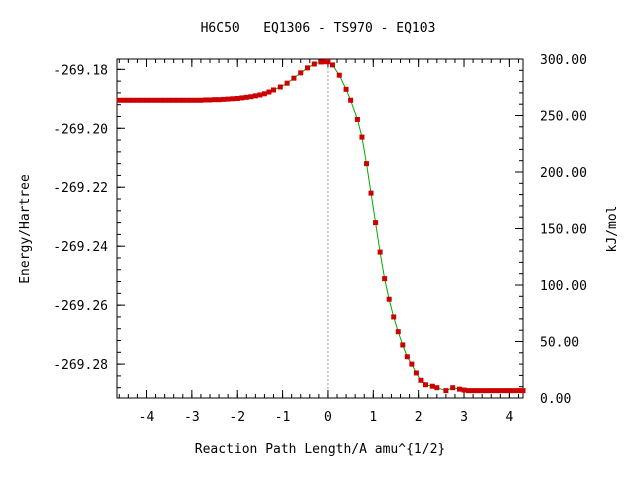 This screenshot has height=480, width=640. Describe the element at coordinates (80, 70) in the screenshot. I see `y-tick-label: -269.18` at that location.